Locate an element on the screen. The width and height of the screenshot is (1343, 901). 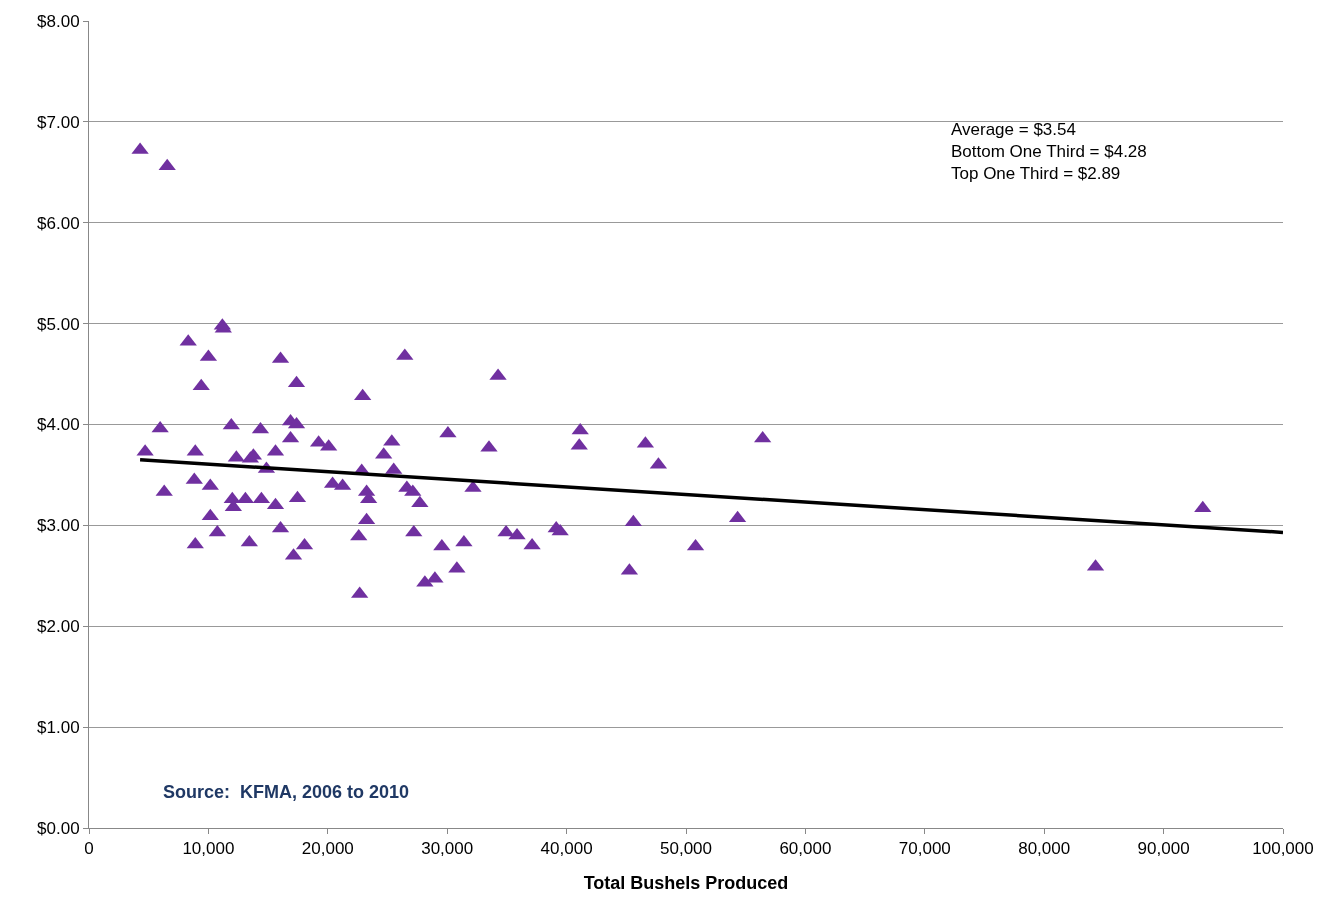
y-tick-label: $7.00 is located at coordinates (58, 122).